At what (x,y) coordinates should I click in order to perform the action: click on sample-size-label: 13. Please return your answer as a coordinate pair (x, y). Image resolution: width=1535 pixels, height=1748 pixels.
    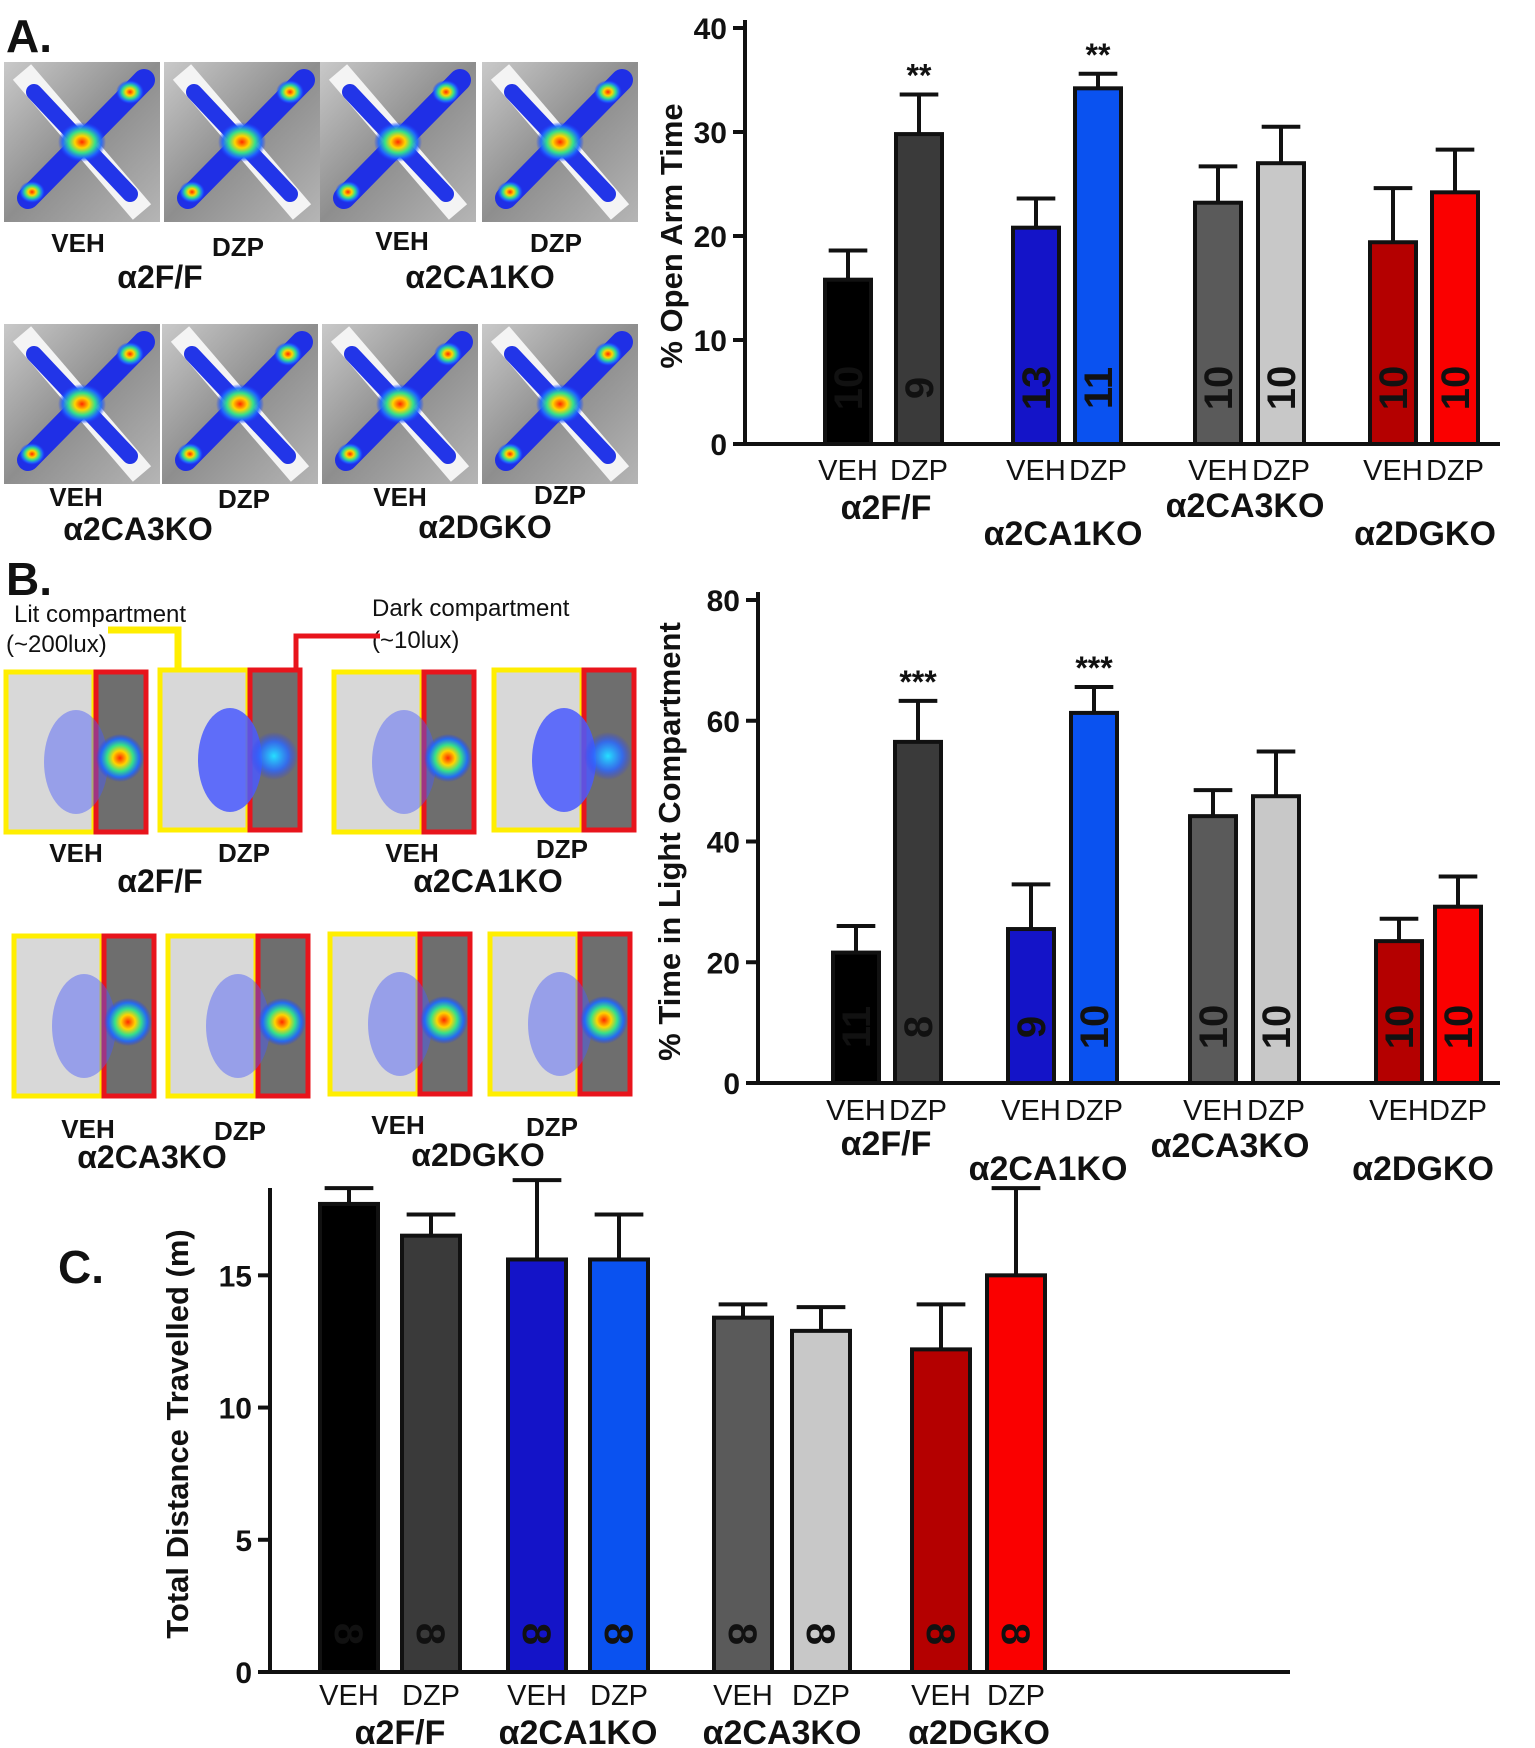
    Looking at the image, I should click on (1037, 388).